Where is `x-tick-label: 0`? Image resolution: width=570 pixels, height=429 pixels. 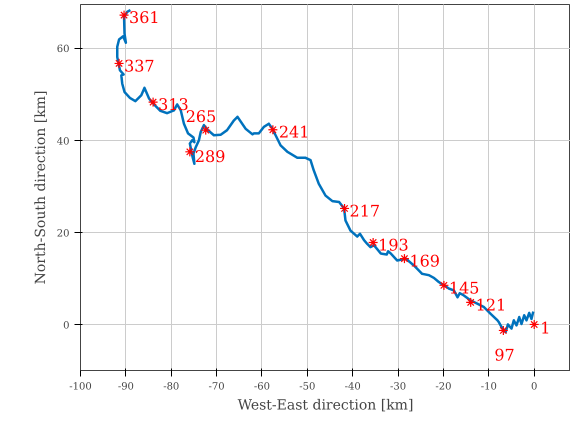 x-tick-label: 0 is located at coordinates (534, 387).